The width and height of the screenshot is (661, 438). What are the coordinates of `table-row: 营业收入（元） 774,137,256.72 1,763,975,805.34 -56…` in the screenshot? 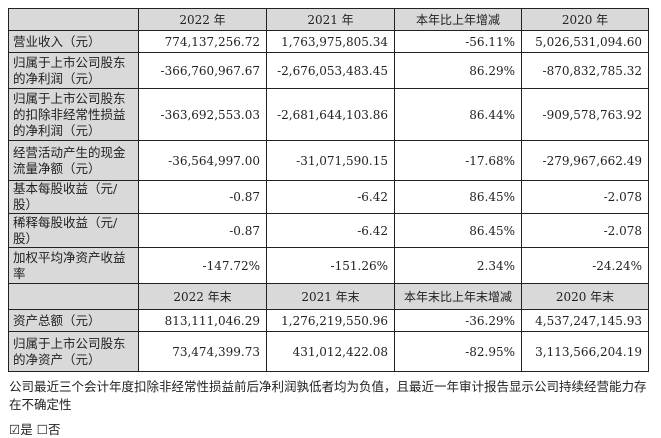 It's located at (328, 41).